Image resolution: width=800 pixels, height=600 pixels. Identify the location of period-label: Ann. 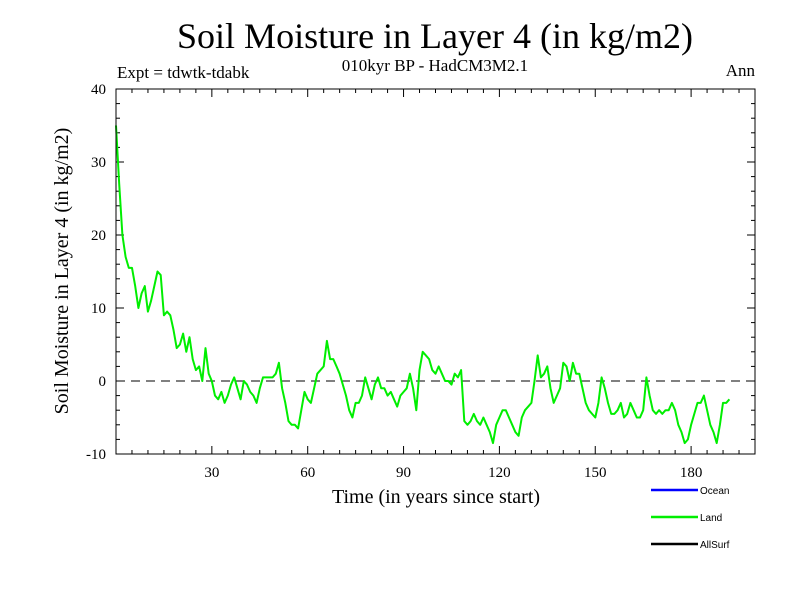
(741, 70).